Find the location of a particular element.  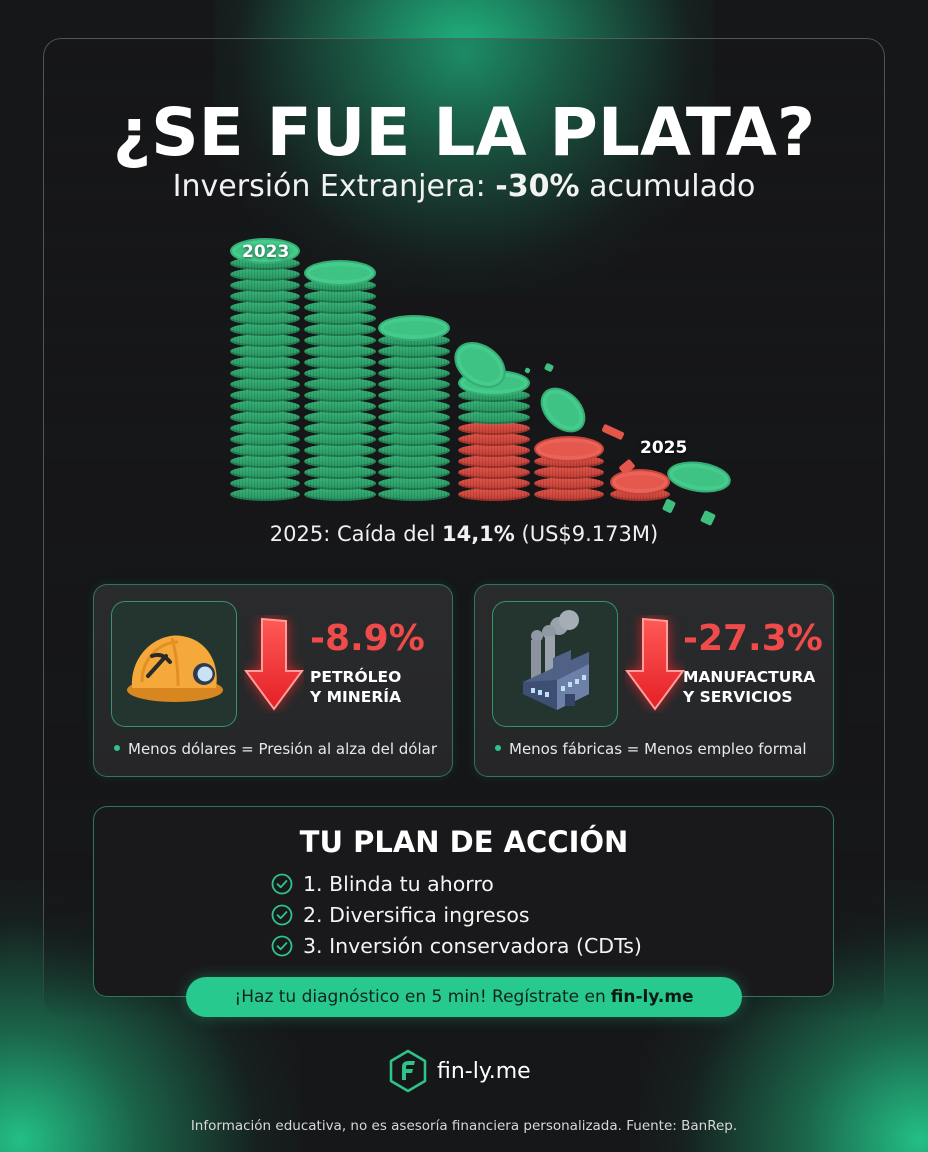

cta-link: fin-ly.me is located at coordinates (652, 997).